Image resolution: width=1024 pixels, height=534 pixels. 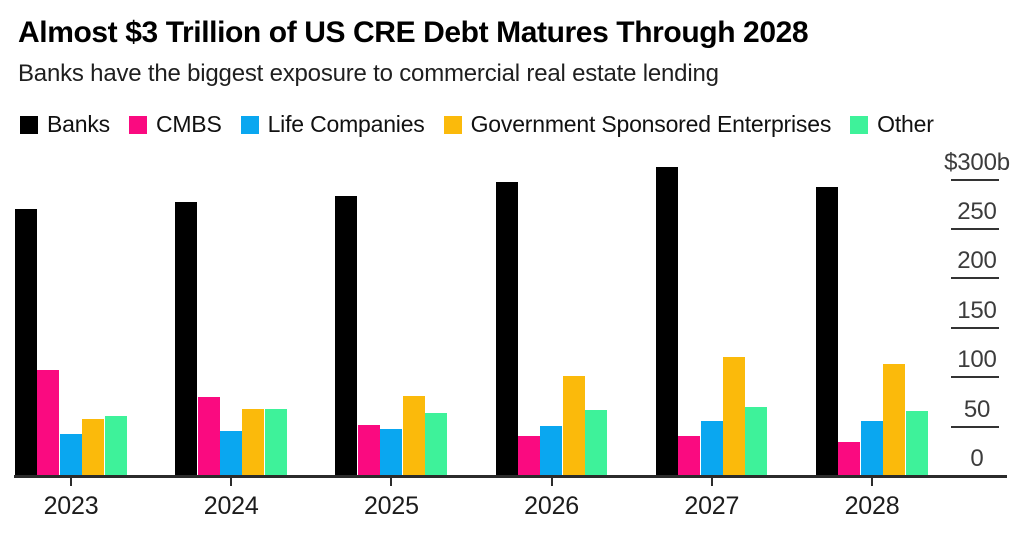 I want to click on legend-item-banks: Banks, so click(x=65, y=124).